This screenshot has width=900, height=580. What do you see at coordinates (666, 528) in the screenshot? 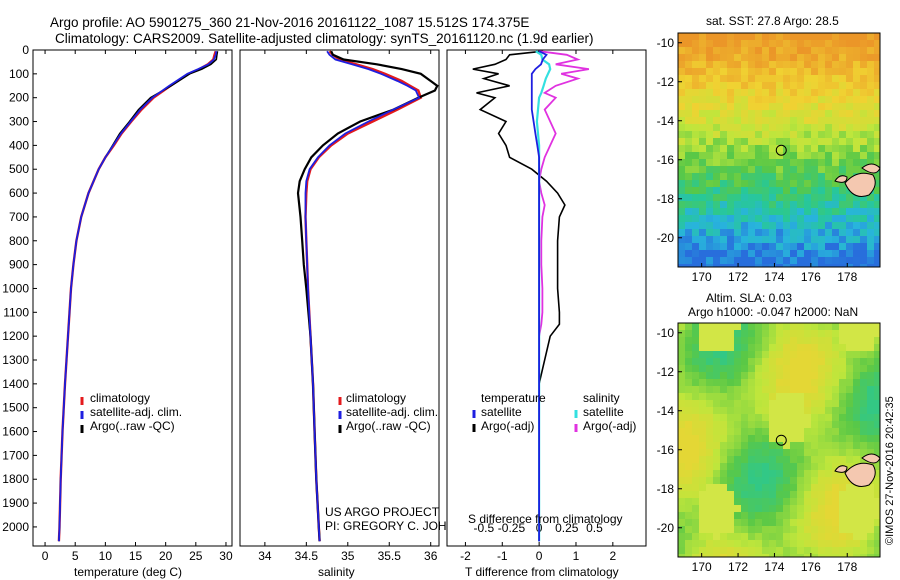
I see `lat-tick-label: -20` at bounding box center [666, 528].